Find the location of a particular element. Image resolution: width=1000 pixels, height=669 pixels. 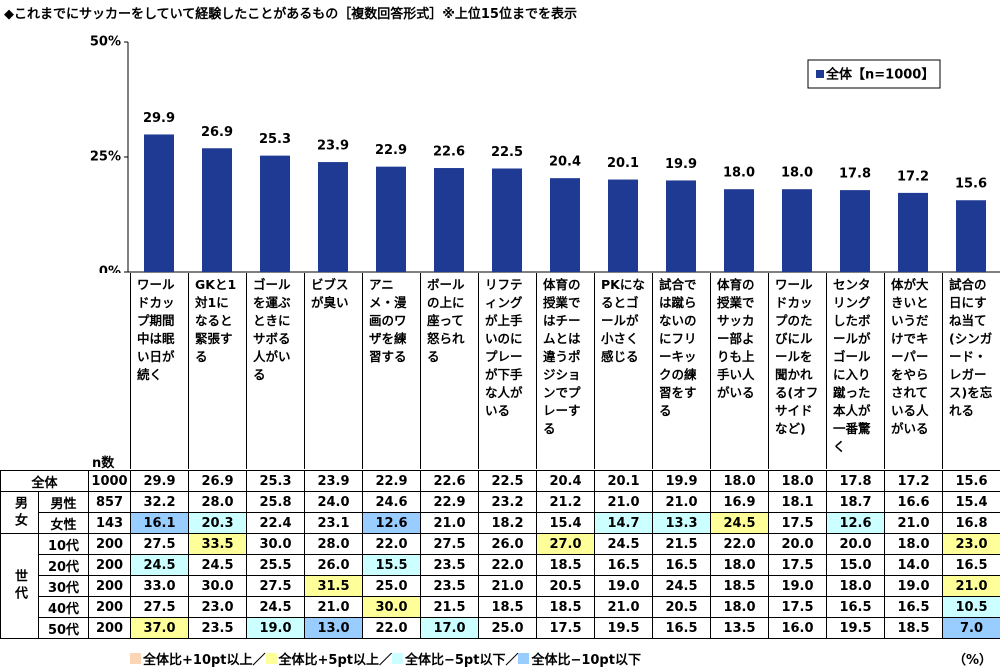

category-label: 体育の授業でサッカー部よりも上手い人がいる is located at coordinates (739, 371).